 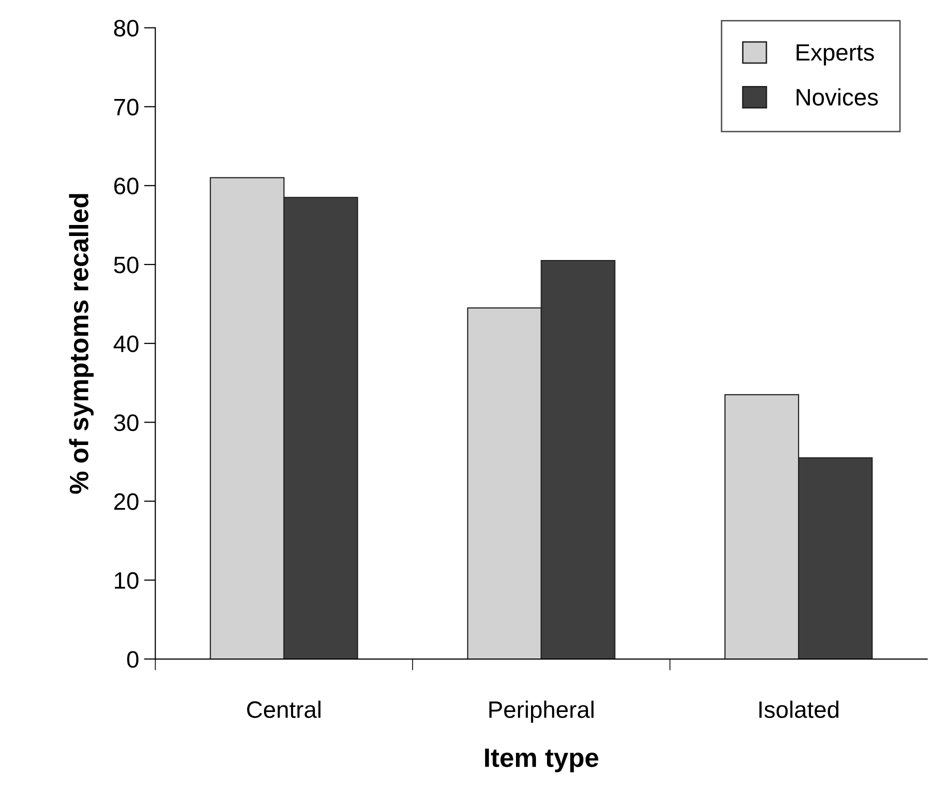 What do you see at coordinates (835, 55) in the screenshot?
I see `legend-label: Experts` at bounding box center [835, 55].